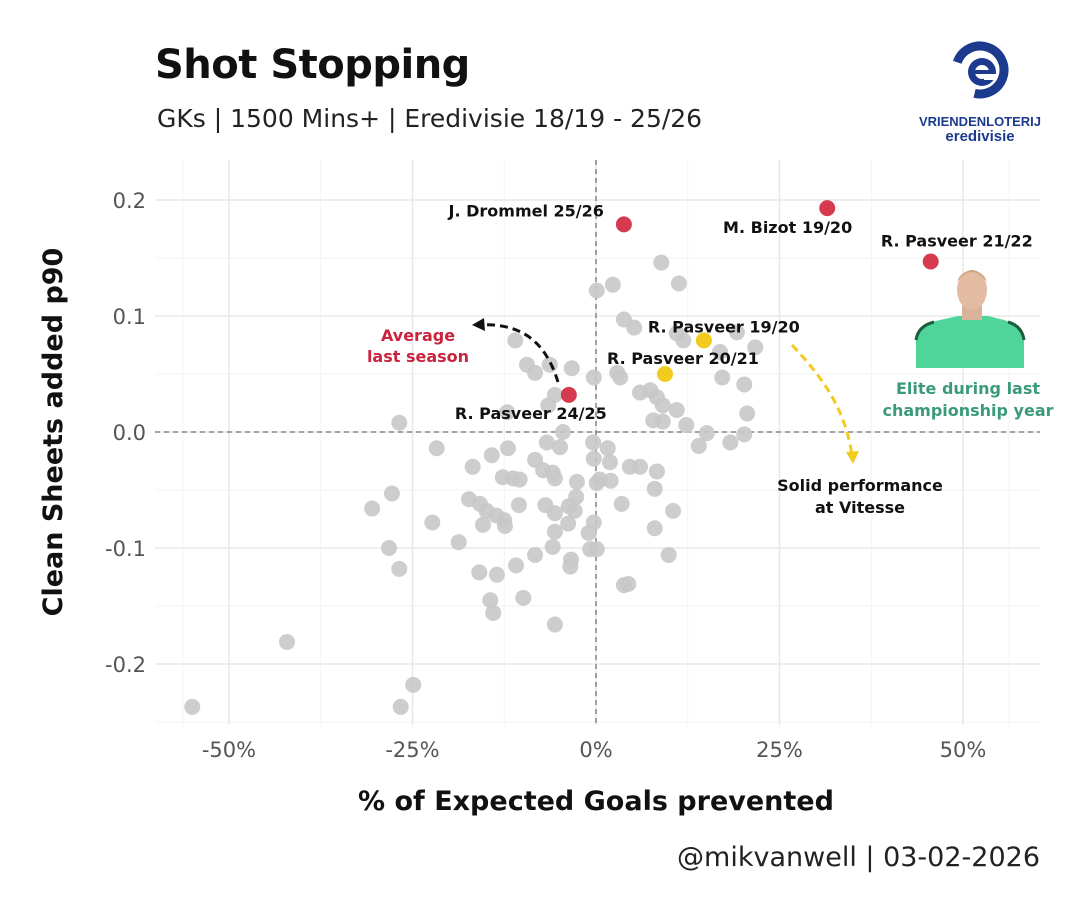  Describe the element at coordinates (595, 750) in the screenshot. I see `x-tick-label: 0%` at that location.